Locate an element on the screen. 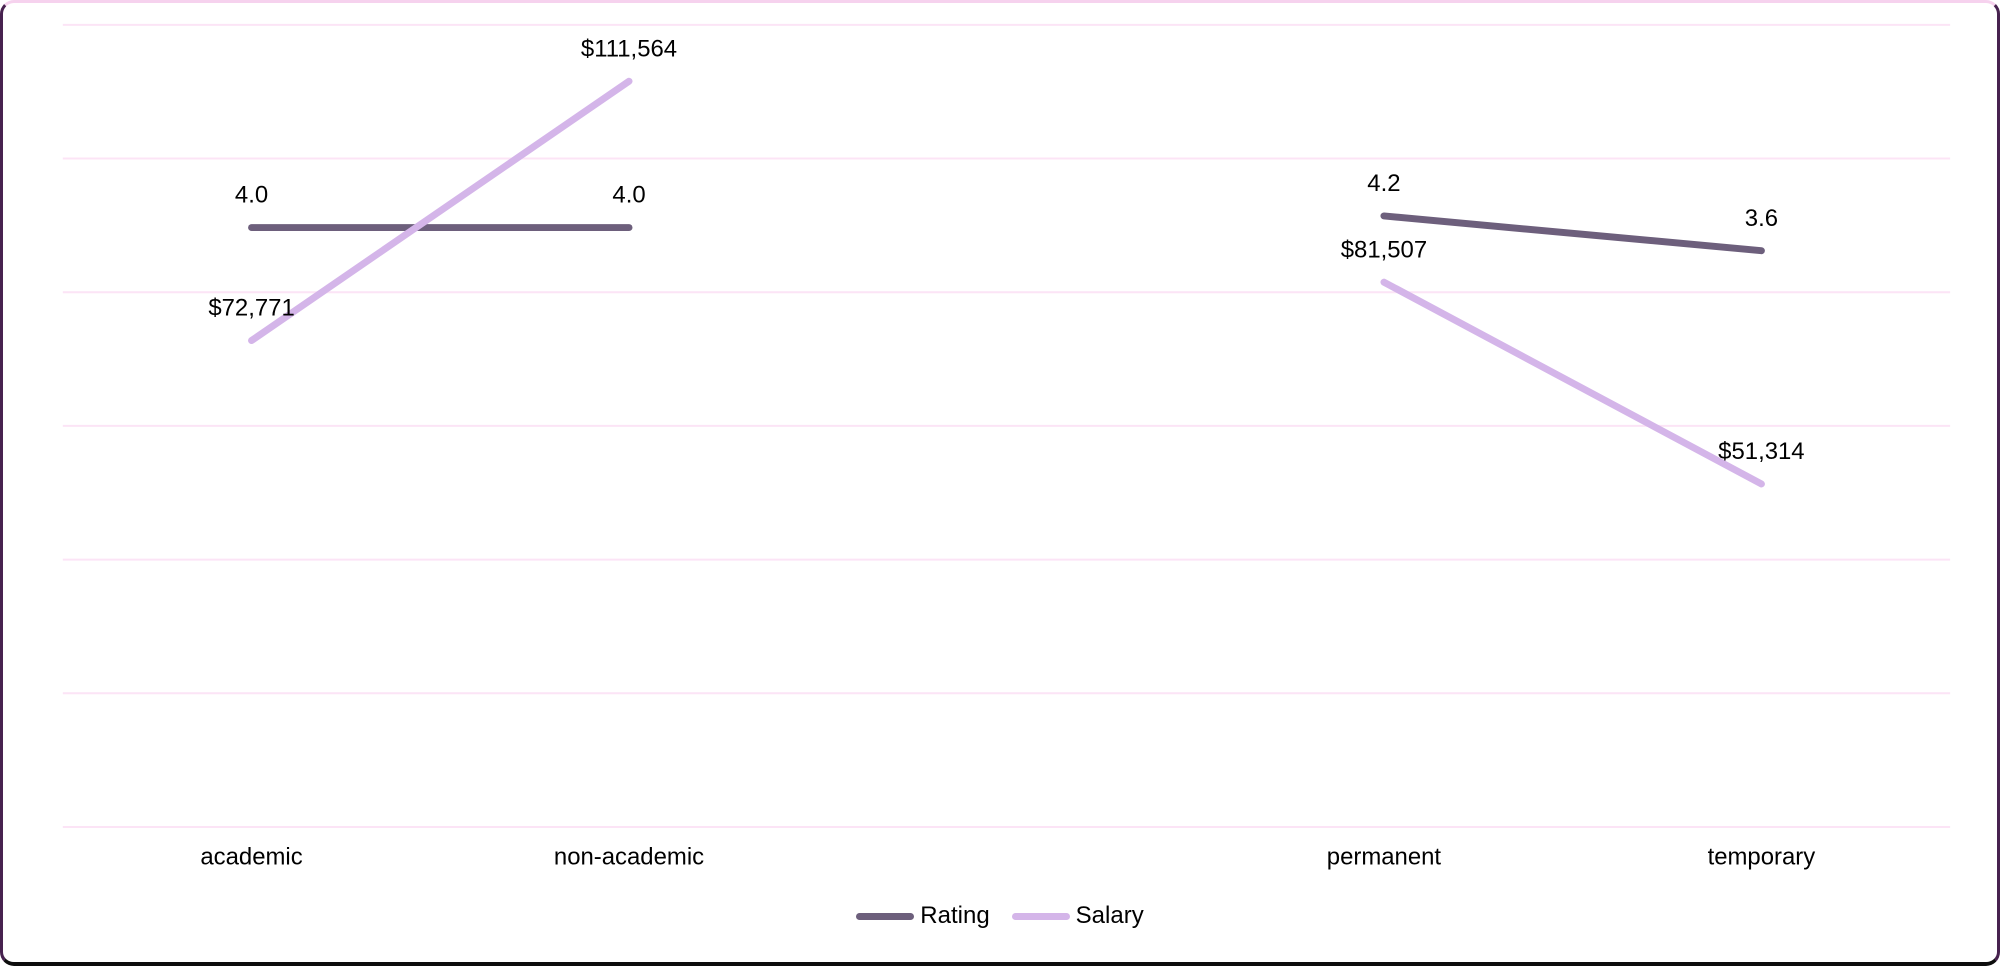 The width and height of the screenshot is (2000, 966). rating-line is located at coordinates (1572, 233).